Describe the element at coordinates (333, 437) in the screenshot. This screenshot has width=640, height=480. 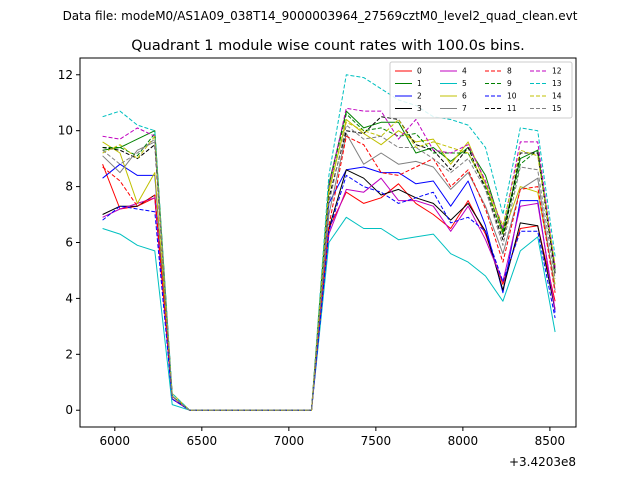
I see `x-axis: 6000 6500 7000 7500 8000 8500` at that location.